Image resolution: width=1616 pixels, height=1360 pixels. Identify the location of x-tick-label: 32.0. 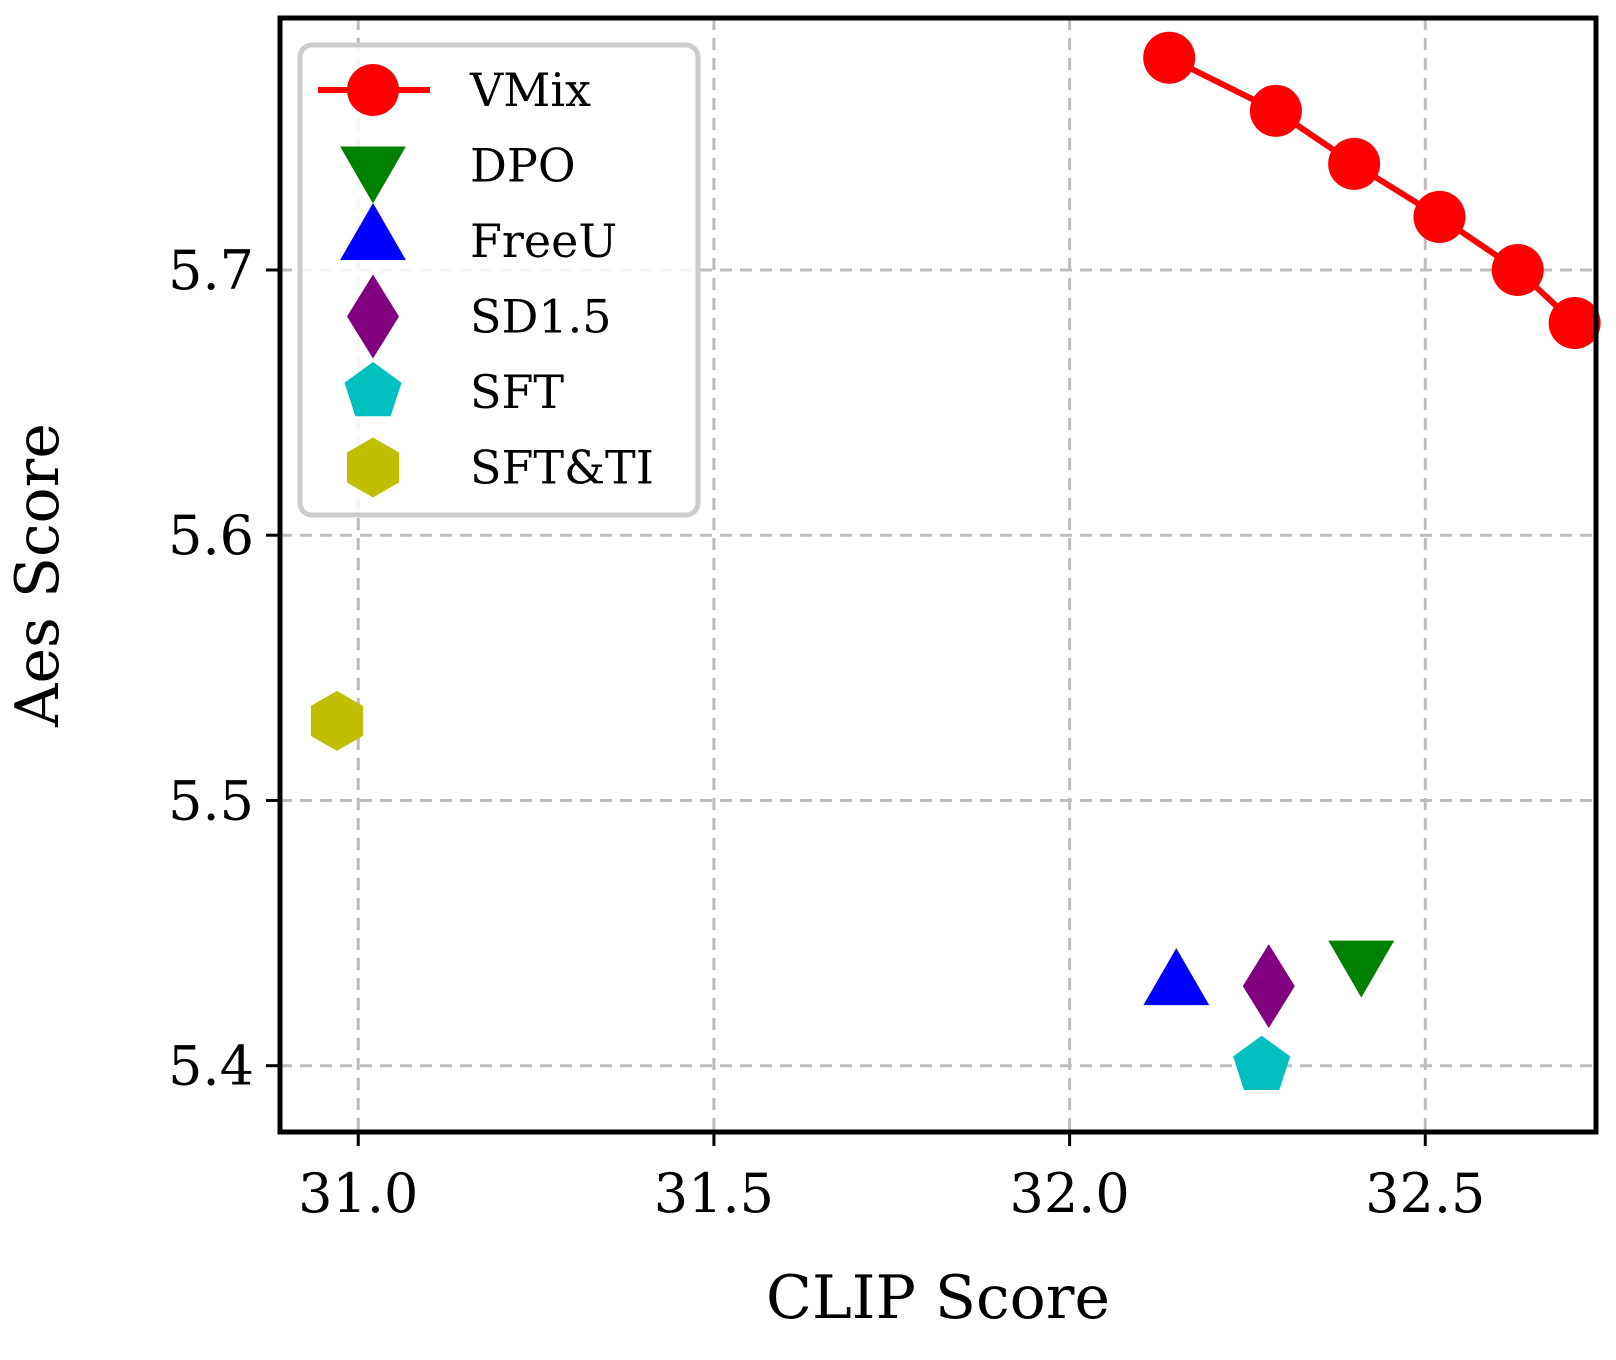
(1069, 1193).